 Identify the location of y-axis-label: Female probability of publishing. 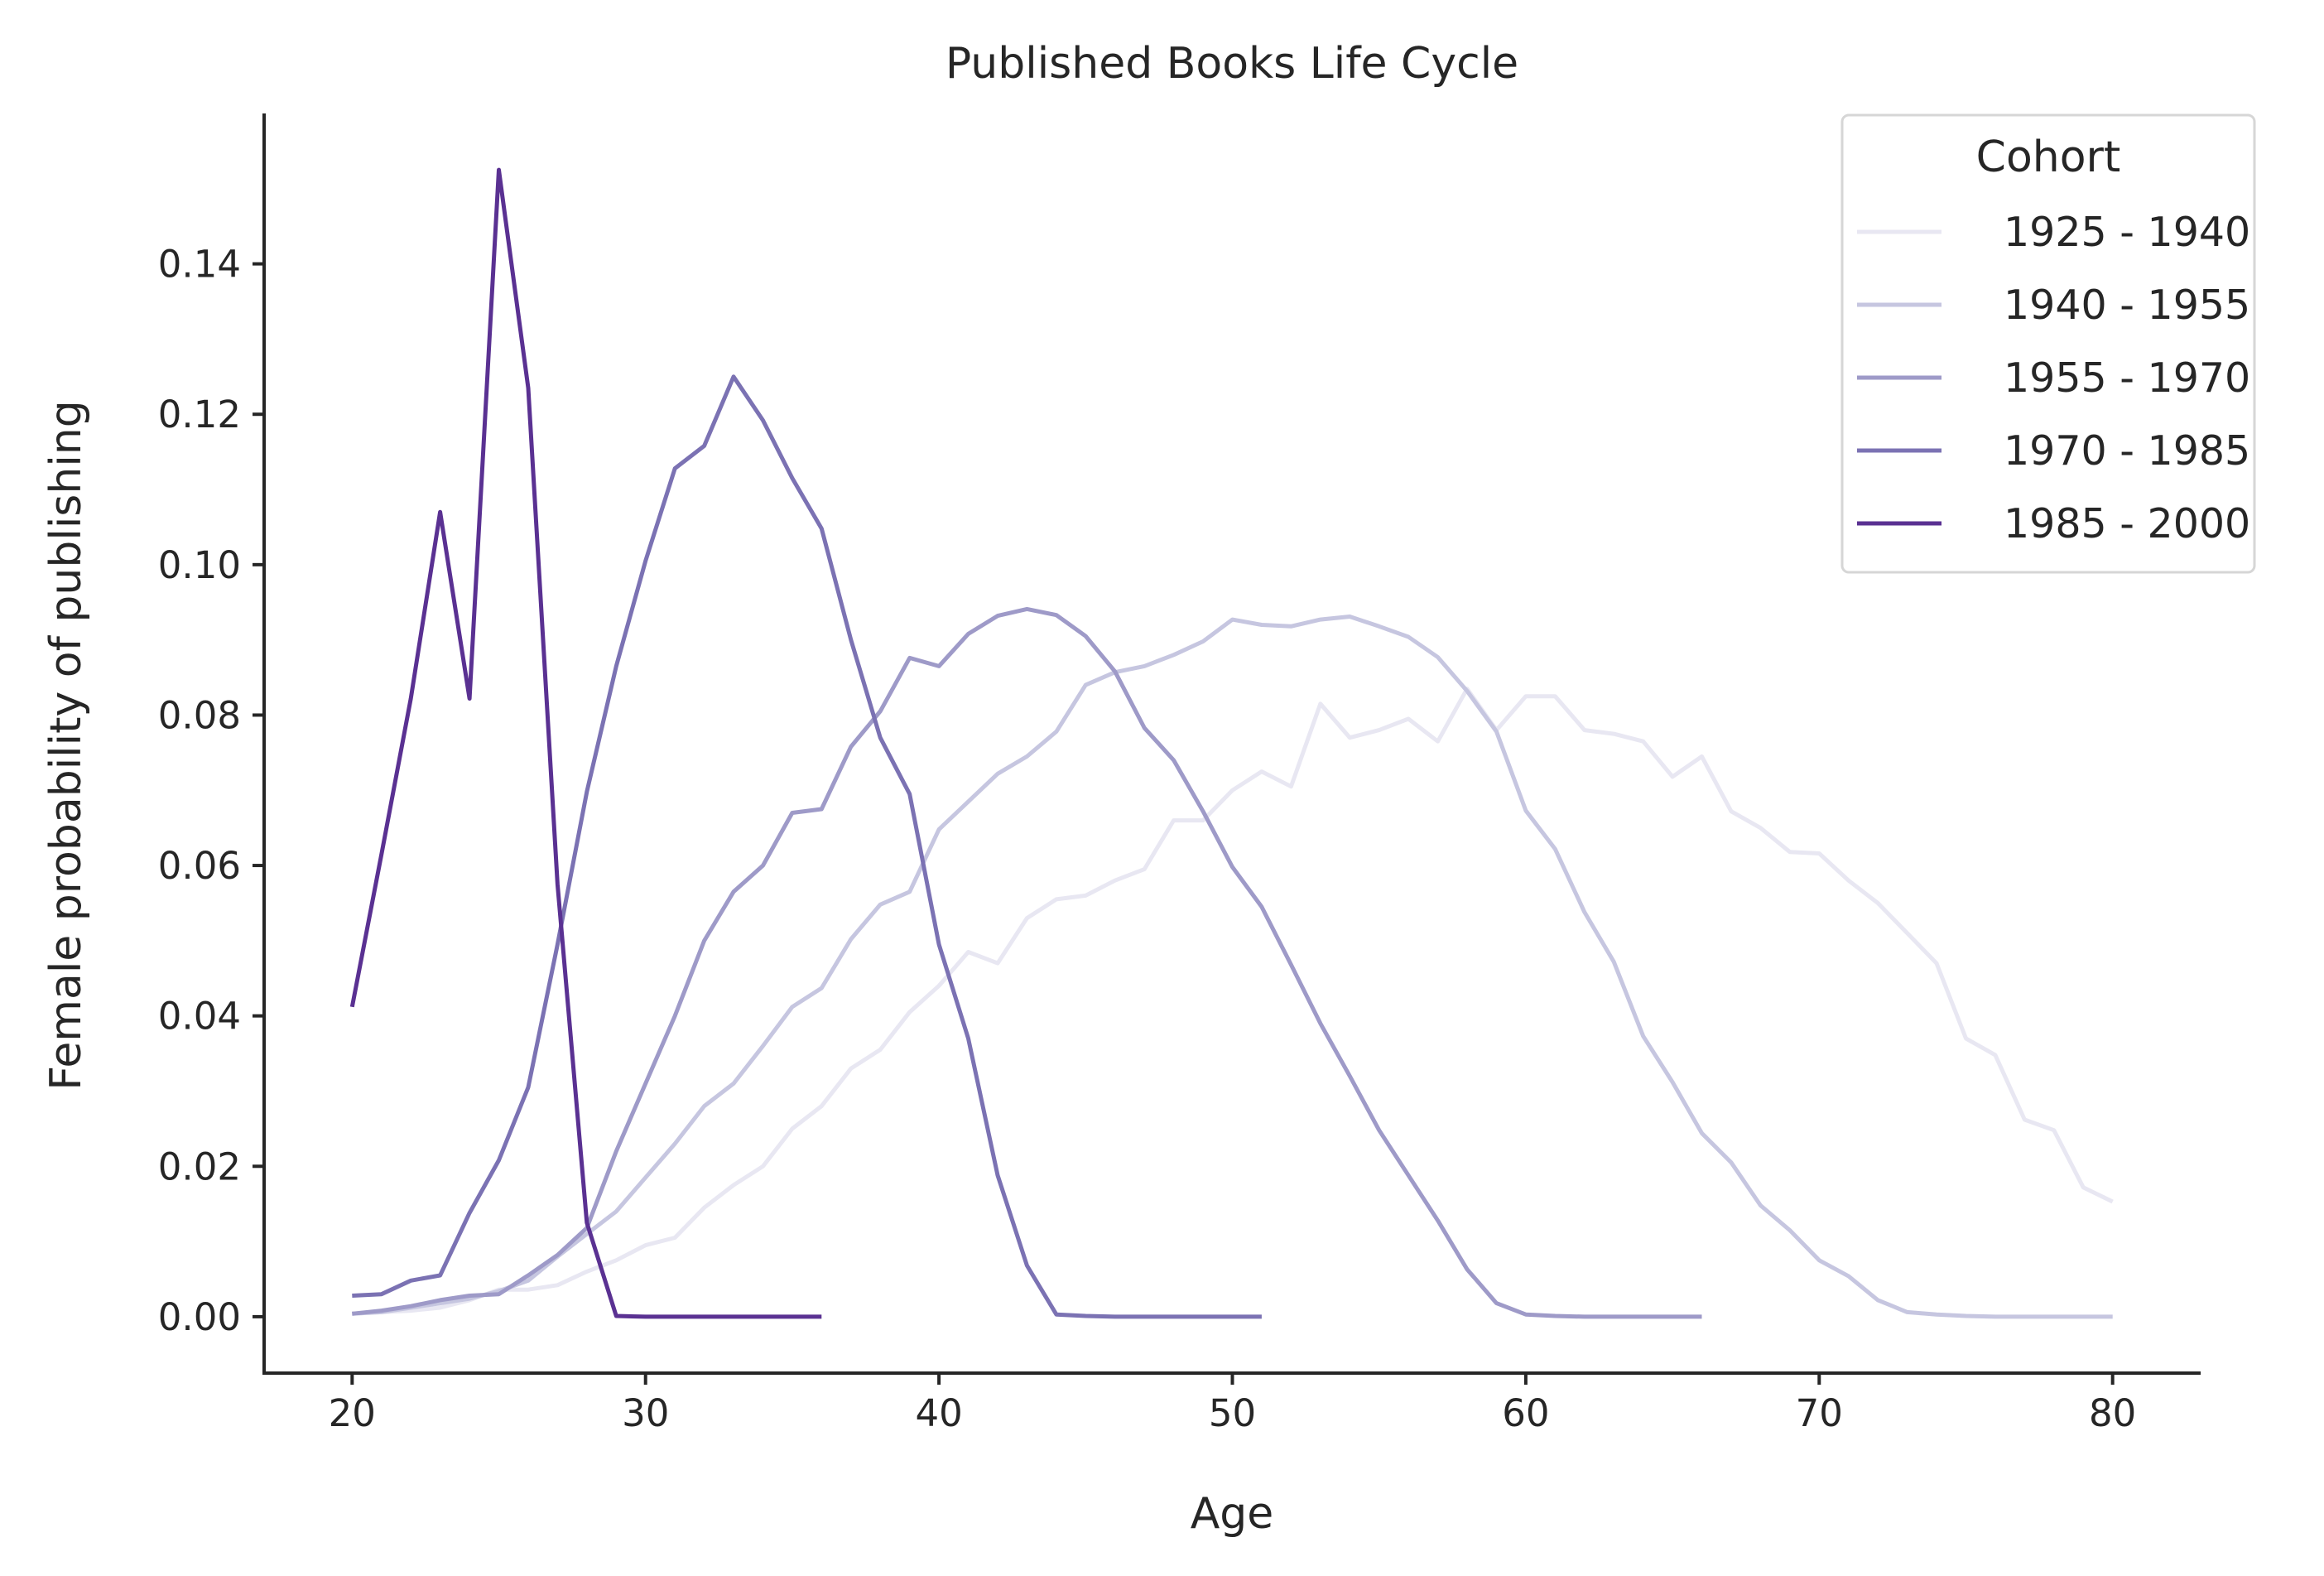
(66, 745).